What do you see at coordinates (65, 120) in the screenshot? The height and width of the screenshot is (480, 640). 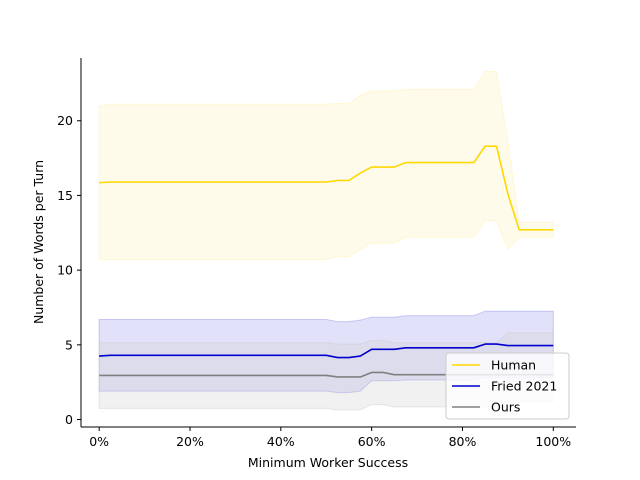 I see `y-tick-label: 20` at bounding box center [65, 120].